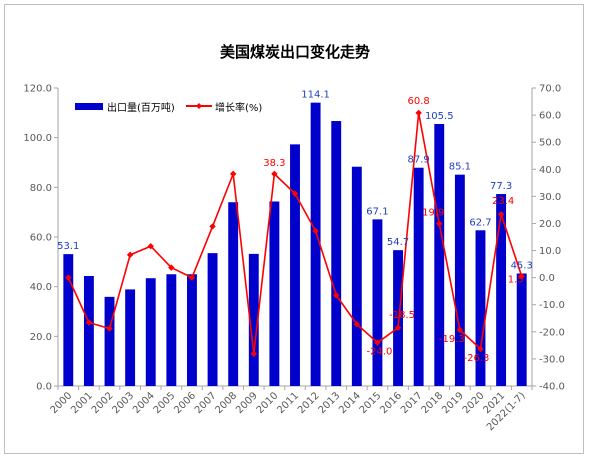 This screenshot has height=460, width=590. Describe the element at coordinates (206, 403) in the screenshot. I see `x-tick-label: 2007` at that location.